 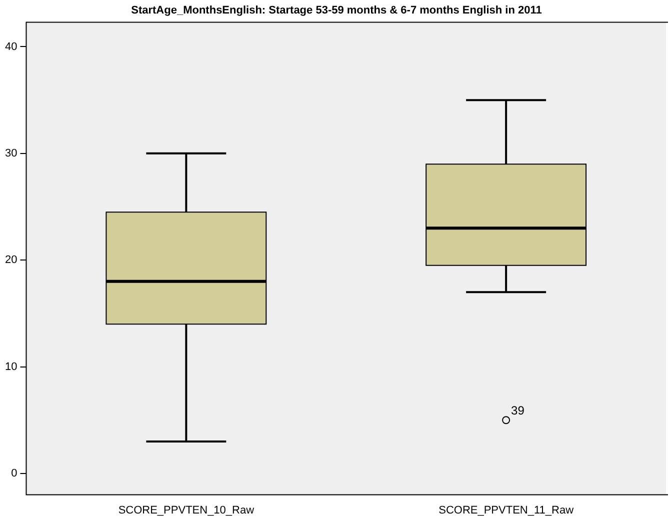 What do you see at coordinates (11, 366) in the screenshot?
I see `y-tick-label: 10` at bounding box center [11, 366].